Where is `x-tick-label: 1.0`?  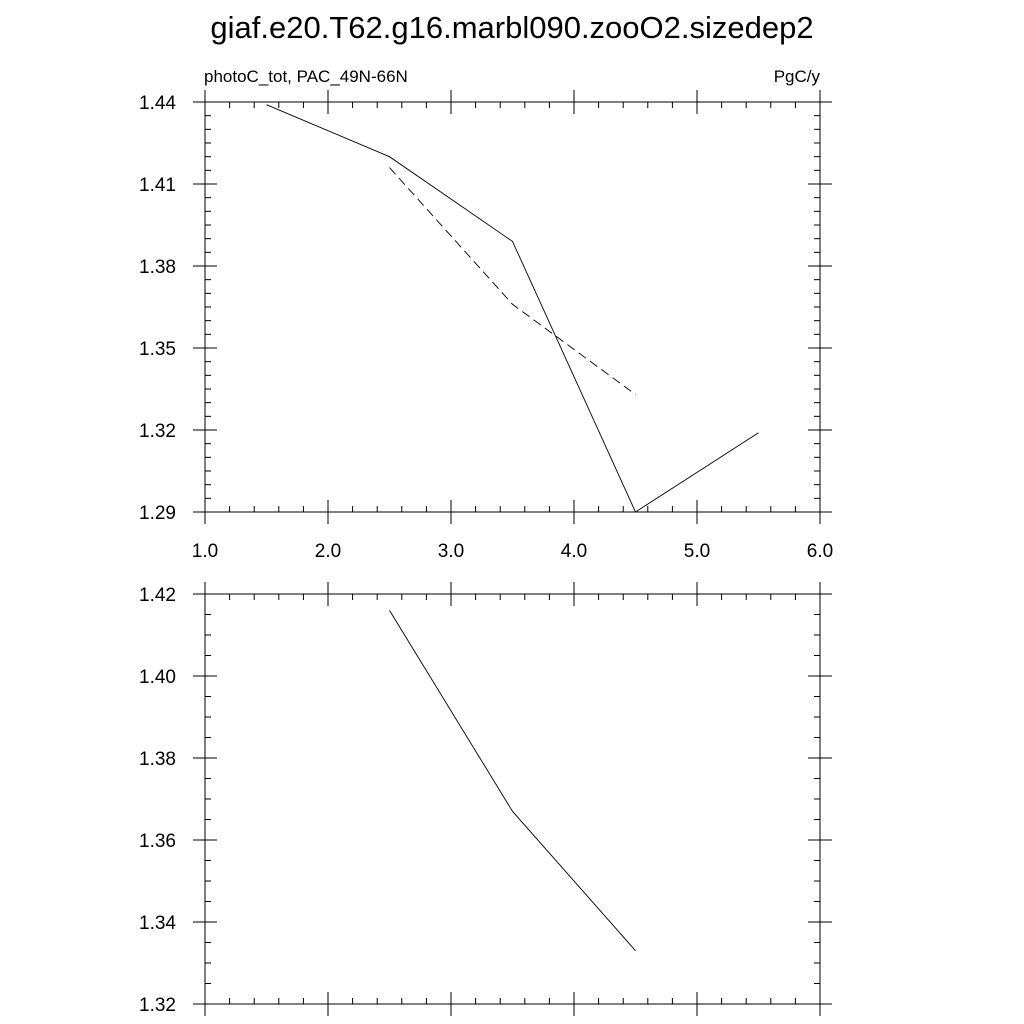 x-tick-label: 1.0 is located at coordinates (205, 551).